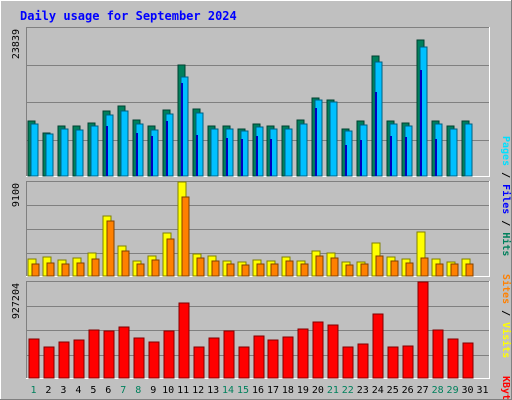 The width and height of the screenshot is (512, 400). Describe the element at coordinates (468, 390) in the screenshot. I see `day-label: 30` at that location.